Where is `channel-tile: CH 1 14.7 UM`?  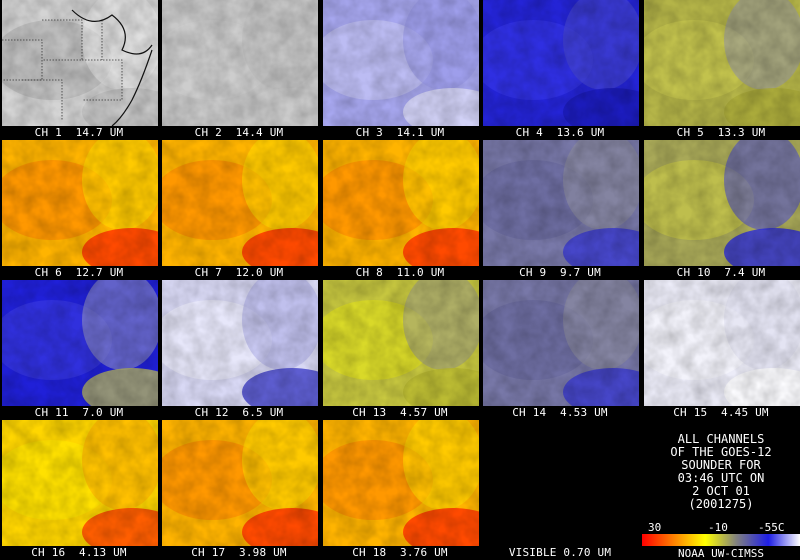 channel-tile: CH 1 14.7 UM is located at coordinates (79, 69).